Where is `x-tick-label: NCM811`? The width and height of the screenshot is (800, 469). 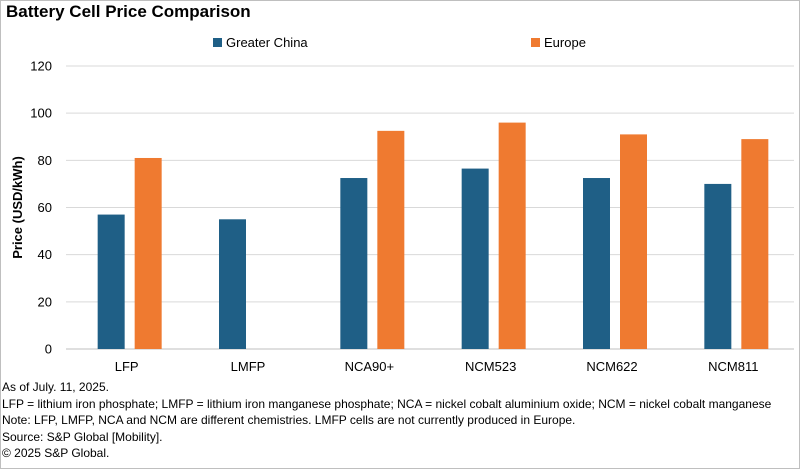 x-tick-label: NCM811 is located at coordinates (733, 366).